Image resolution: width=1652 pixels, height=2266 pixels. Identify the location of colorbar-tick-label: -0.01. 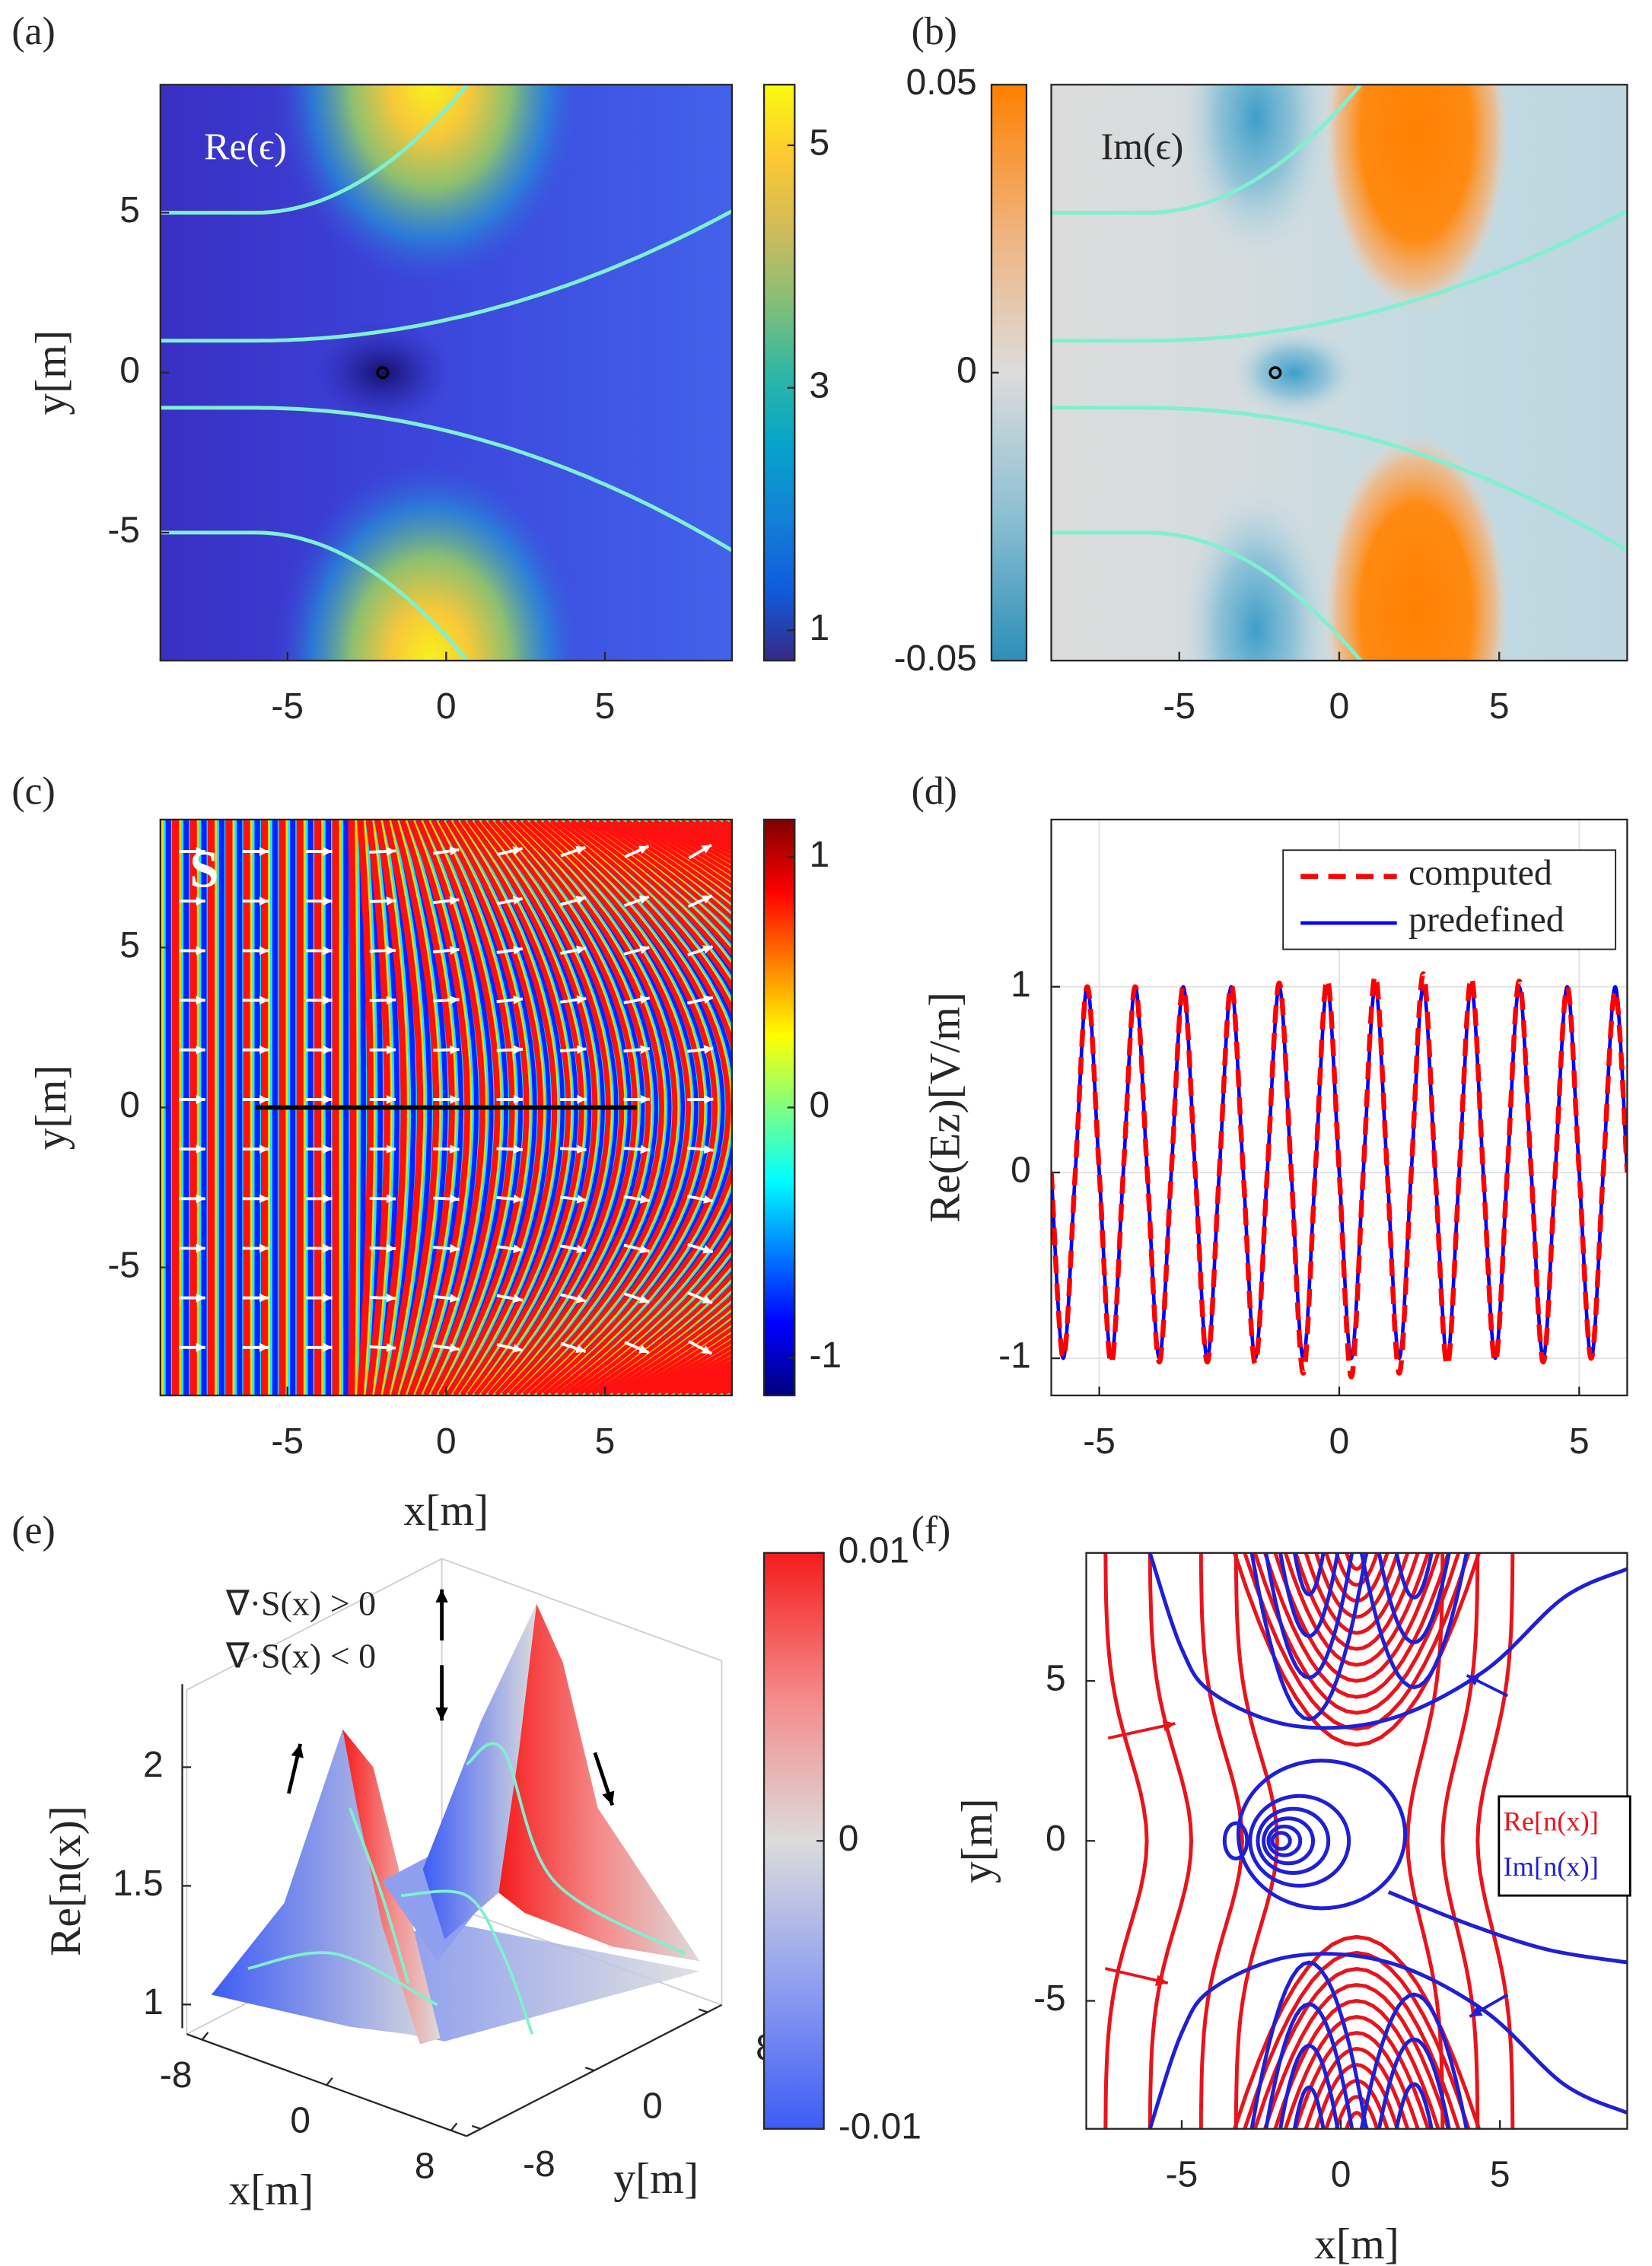
(880, 2126).